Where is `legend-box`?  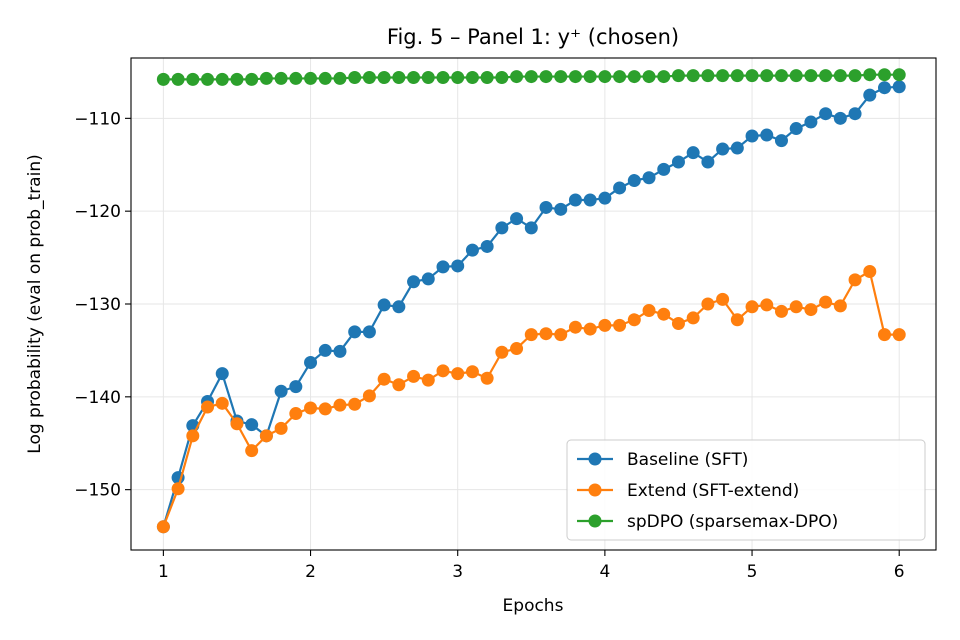 legend-box is located at coordinates (746, 490).